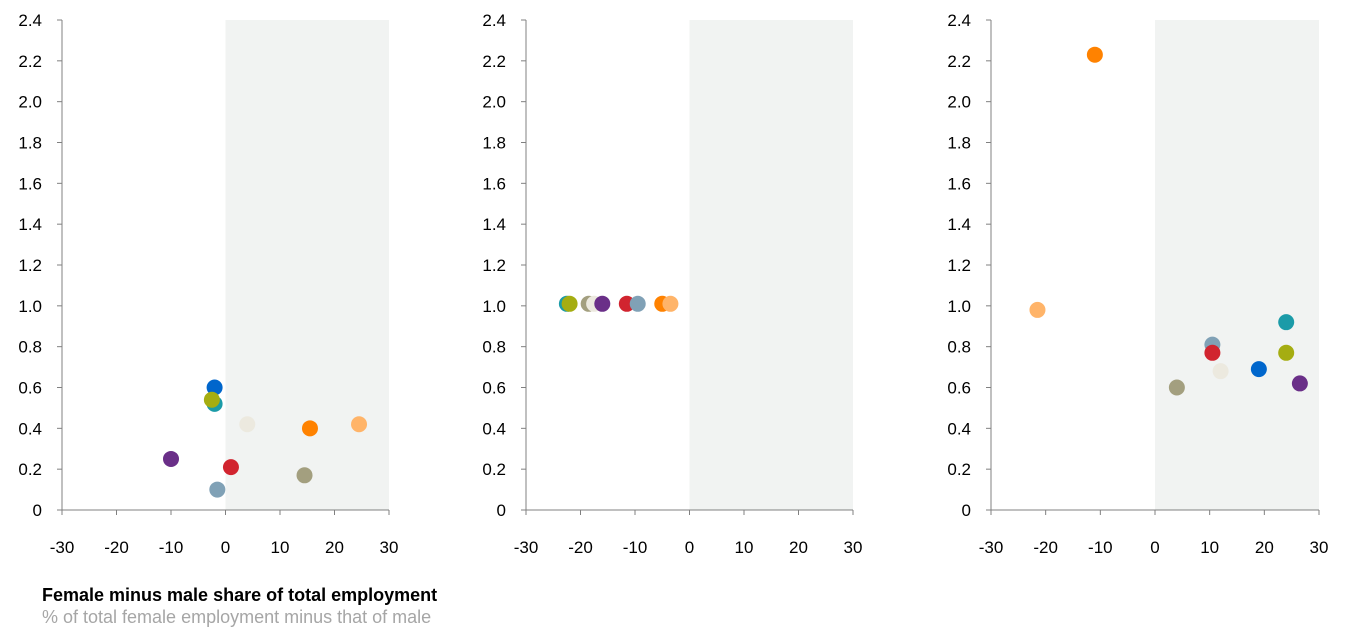 Image resolution: width=1346 pixels, height=632 pixels. What do you see at coordinates (30, 20) in the screenshot?
I see `panel-1-y-tick-label: 2.4` at bounding box center [30, 20].